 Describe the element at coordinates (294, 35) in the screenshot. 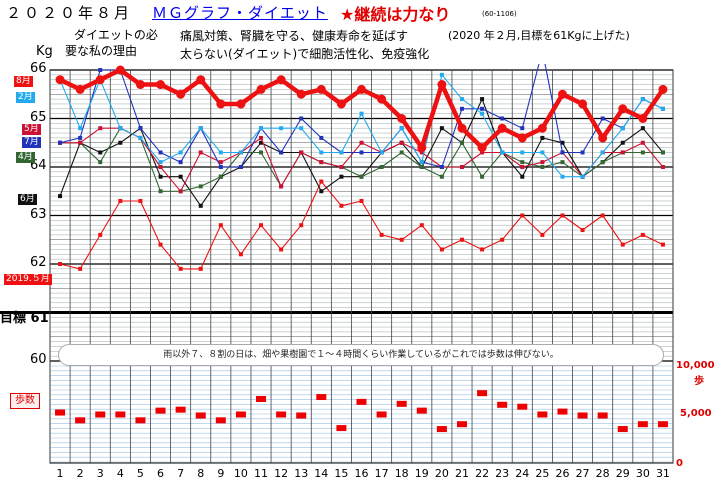

I see `memo-line-1: 痛風対策、腎臓を守る、健康寿命を延ばす` at that location.